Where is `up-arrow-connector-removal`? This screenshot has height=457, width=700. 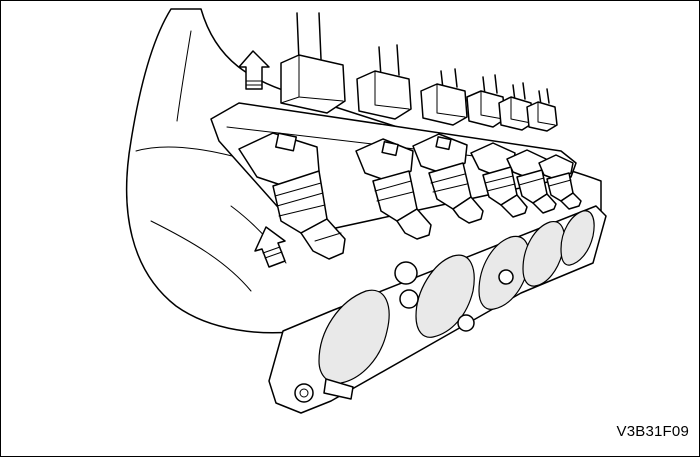
up-arrow-connector-removal is located at coordinates (254, 70).